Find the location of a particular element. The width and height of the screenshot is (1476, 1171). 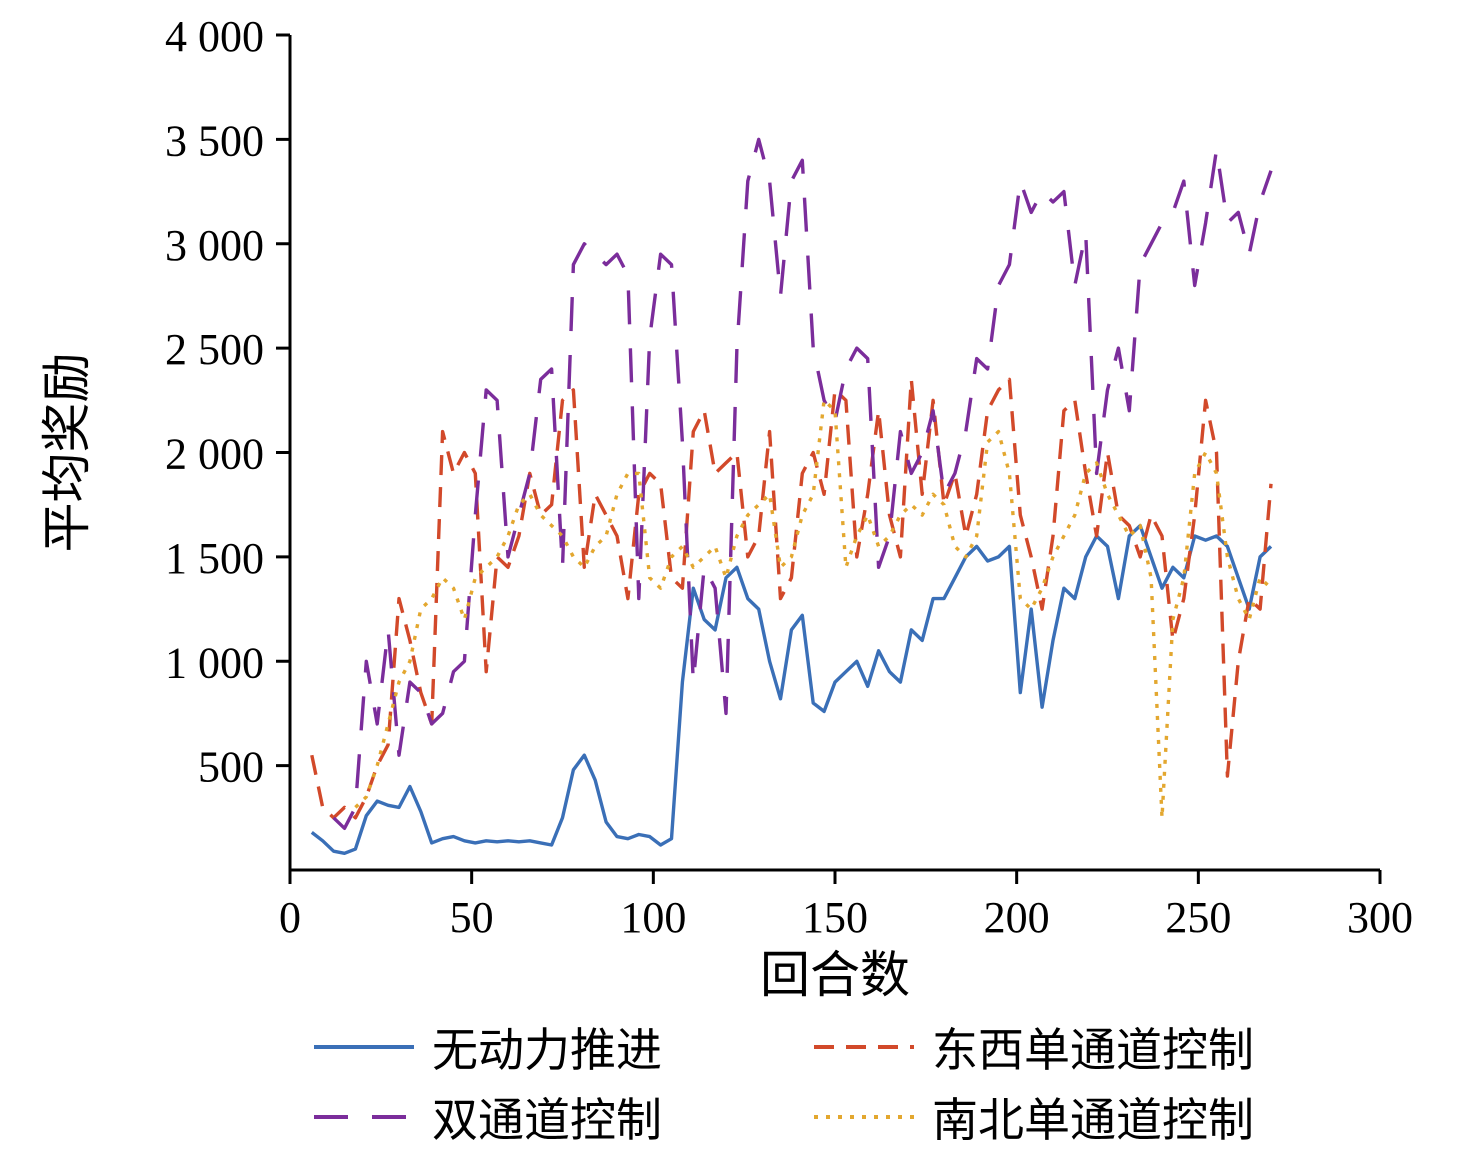

x-tick-label: 50 is located at coordinates (472, 917).